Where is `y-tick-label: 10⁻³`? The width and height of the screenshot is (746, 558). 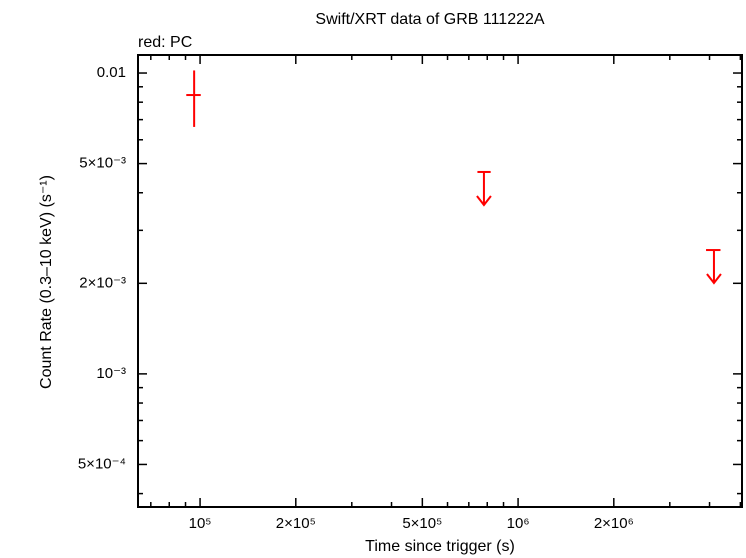 y-tick-label: 10⁻³ is located at coordinates (111, 373).